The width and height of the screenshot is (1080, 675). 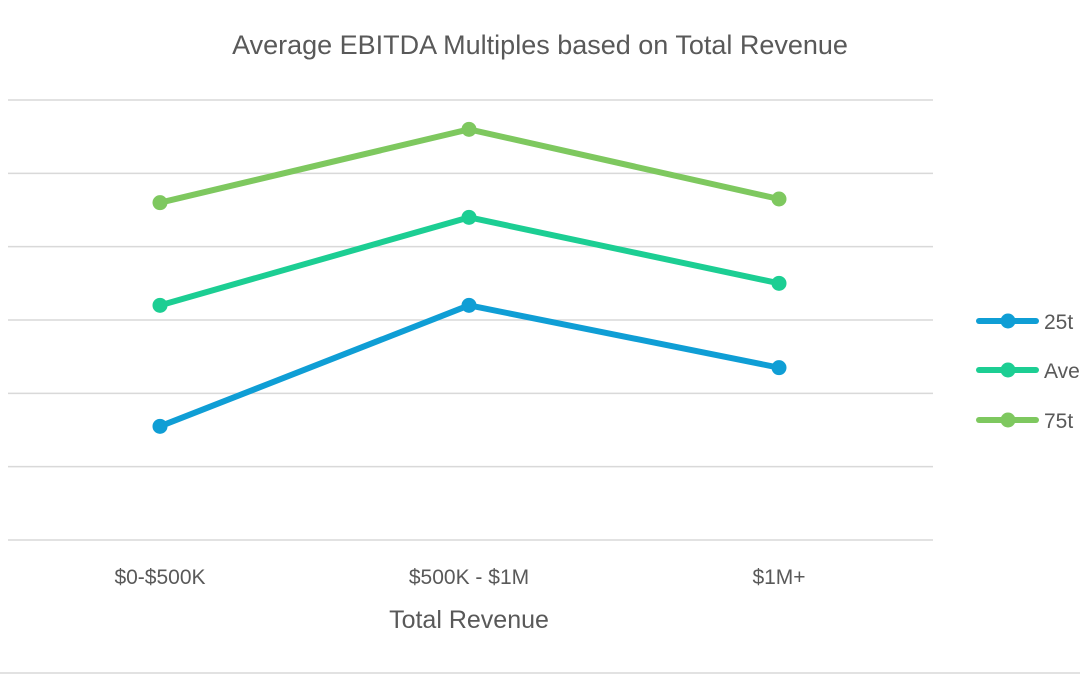 I want to click on legend-item: 75t, so click(x=1024, y=421).